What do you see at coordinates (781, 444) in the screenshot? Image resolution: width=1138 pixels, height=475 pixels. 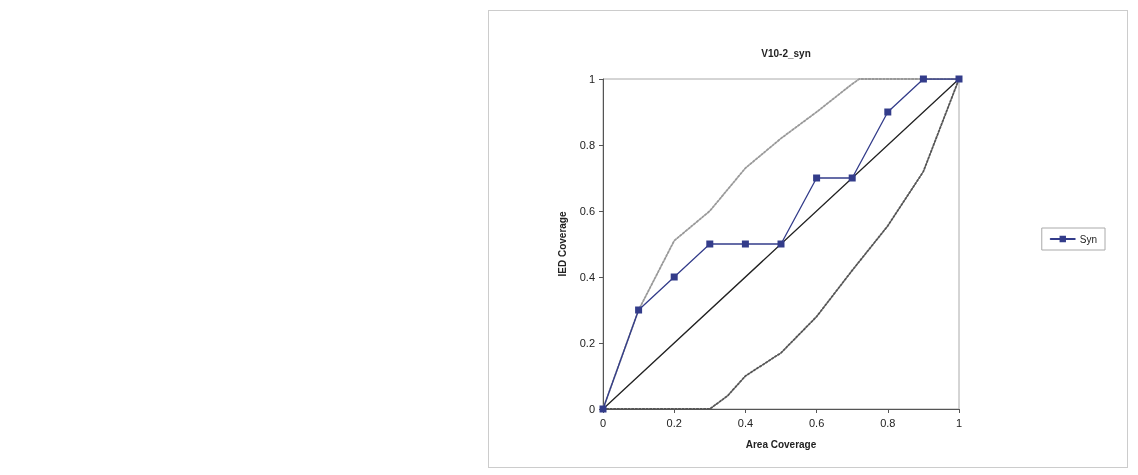 I see `x-axis-title: Area Coverage` at bounding box center [781, 444].